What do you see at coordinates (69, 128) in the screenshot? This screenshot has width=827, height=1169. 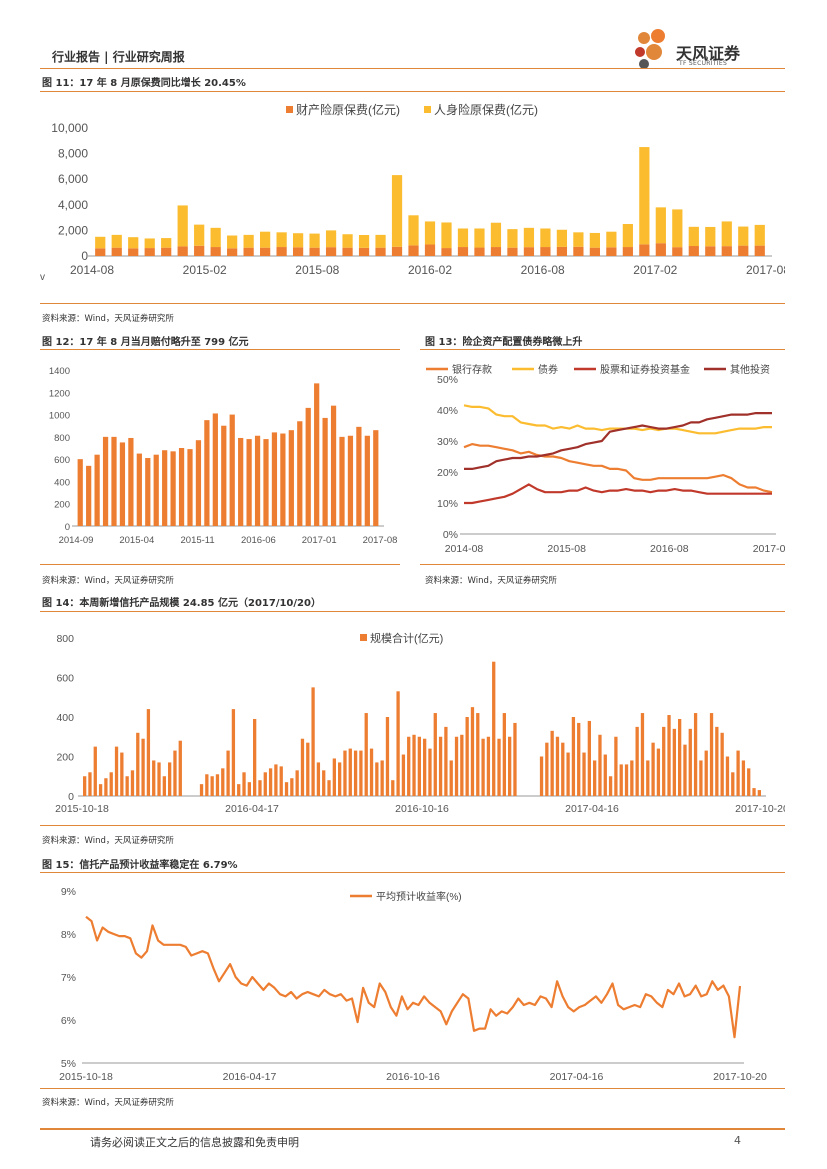 I see `fig11-y-tick-label: 10,000` at bounding box center [69, 128].